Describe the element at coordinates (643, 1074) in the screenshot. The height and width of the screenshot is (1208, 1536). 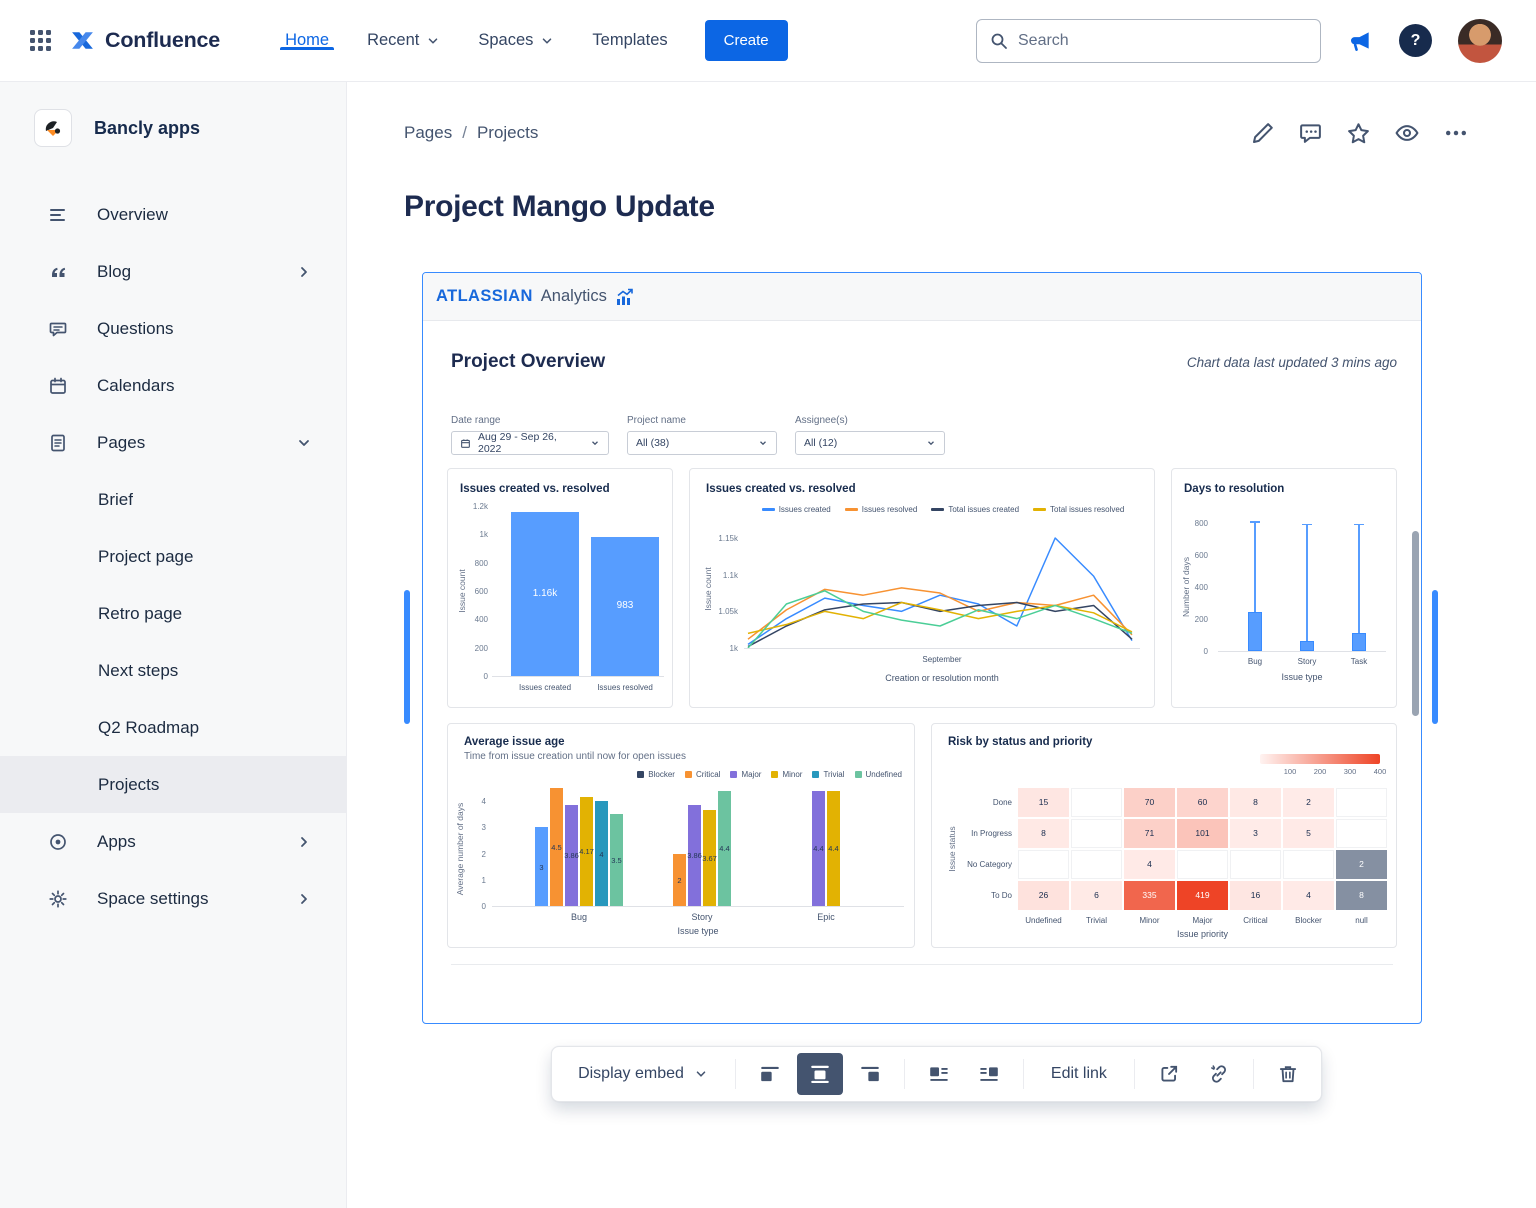
I see `display-embed-button: Display embed` at that location.